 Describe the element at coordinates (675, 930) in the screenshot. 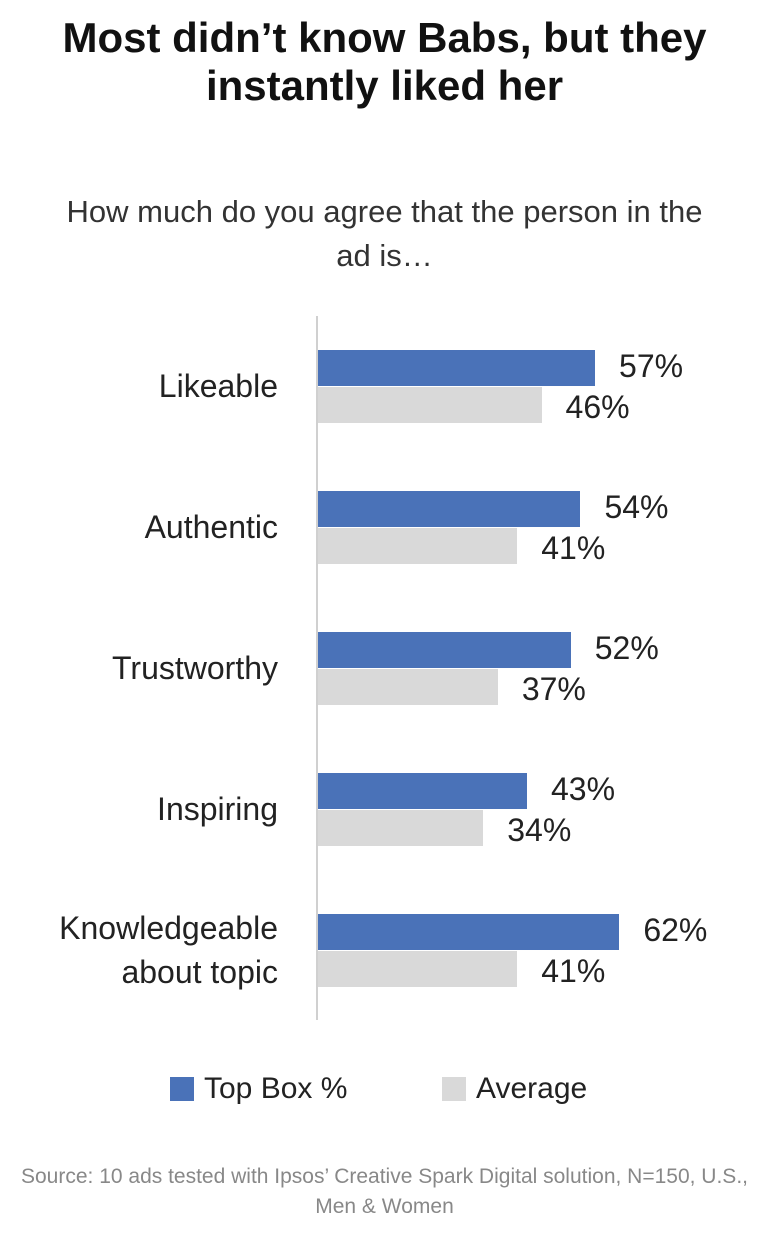

I see `value-label: 62%` at that location.